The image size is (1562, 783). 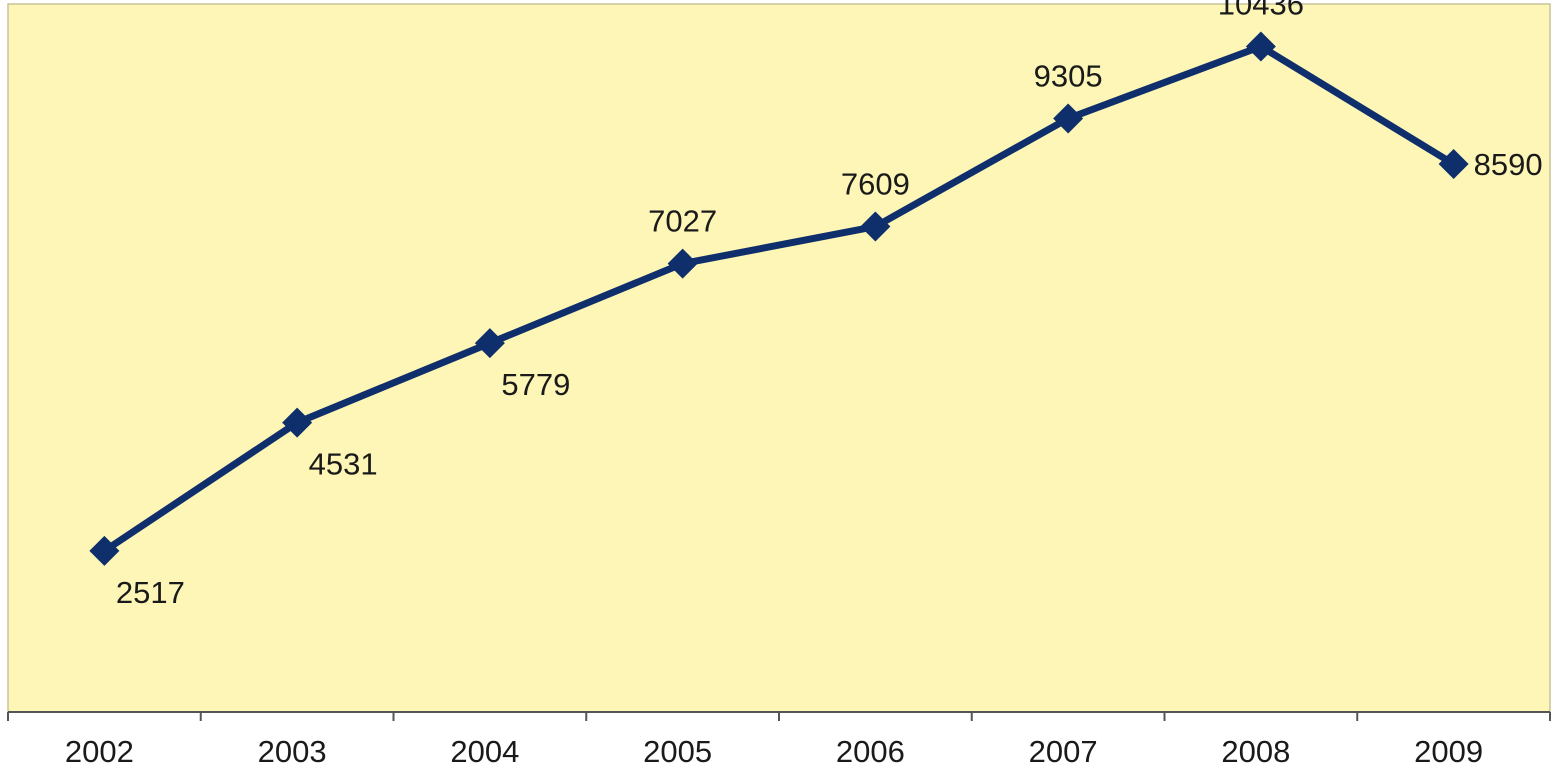 What do you see at coordinates (1068, 118) in the screenshot?
I see `data-point-2007` at bounding box center [1068, 118].